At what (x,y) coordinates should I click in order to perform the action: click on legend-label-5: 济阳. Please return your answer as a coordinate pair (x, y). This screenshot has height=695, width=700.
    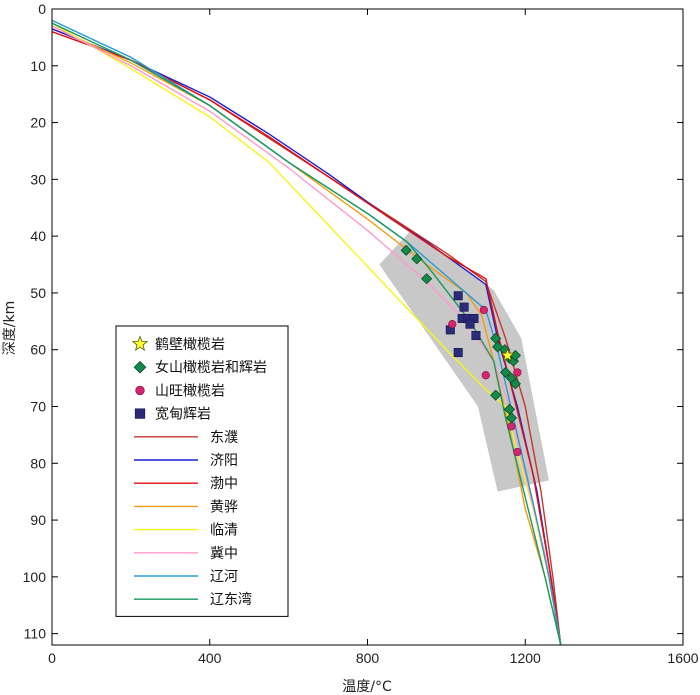
    Looking at the image, I should click on (224, 461).